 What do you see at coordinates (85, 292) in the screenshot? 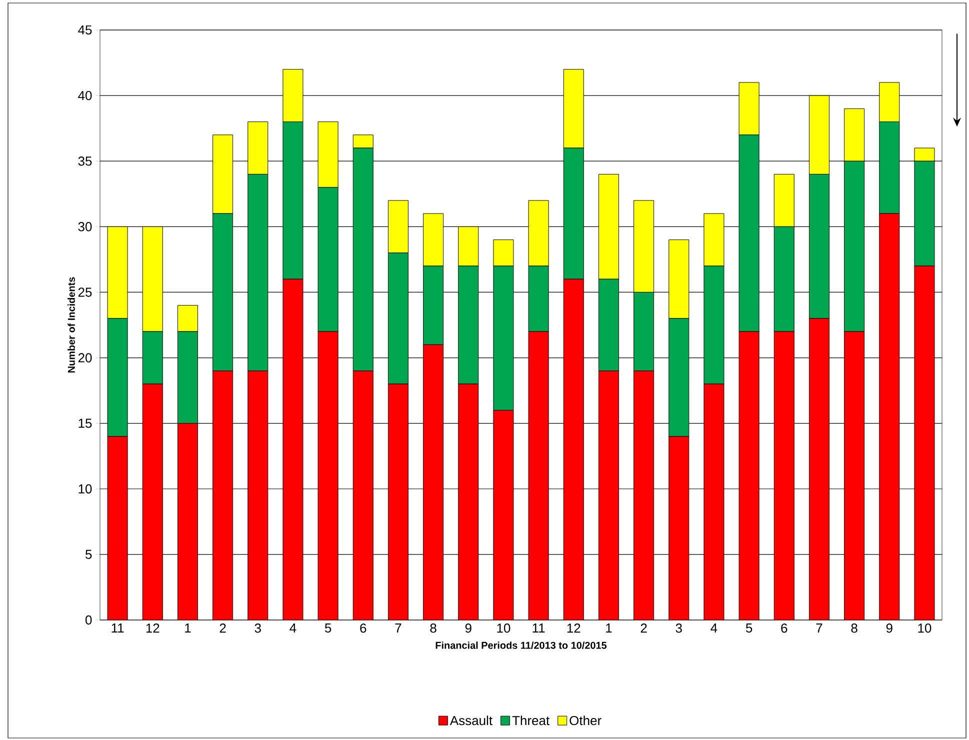
I see `y-tick-label: 25` at bounding box center [85, 292].